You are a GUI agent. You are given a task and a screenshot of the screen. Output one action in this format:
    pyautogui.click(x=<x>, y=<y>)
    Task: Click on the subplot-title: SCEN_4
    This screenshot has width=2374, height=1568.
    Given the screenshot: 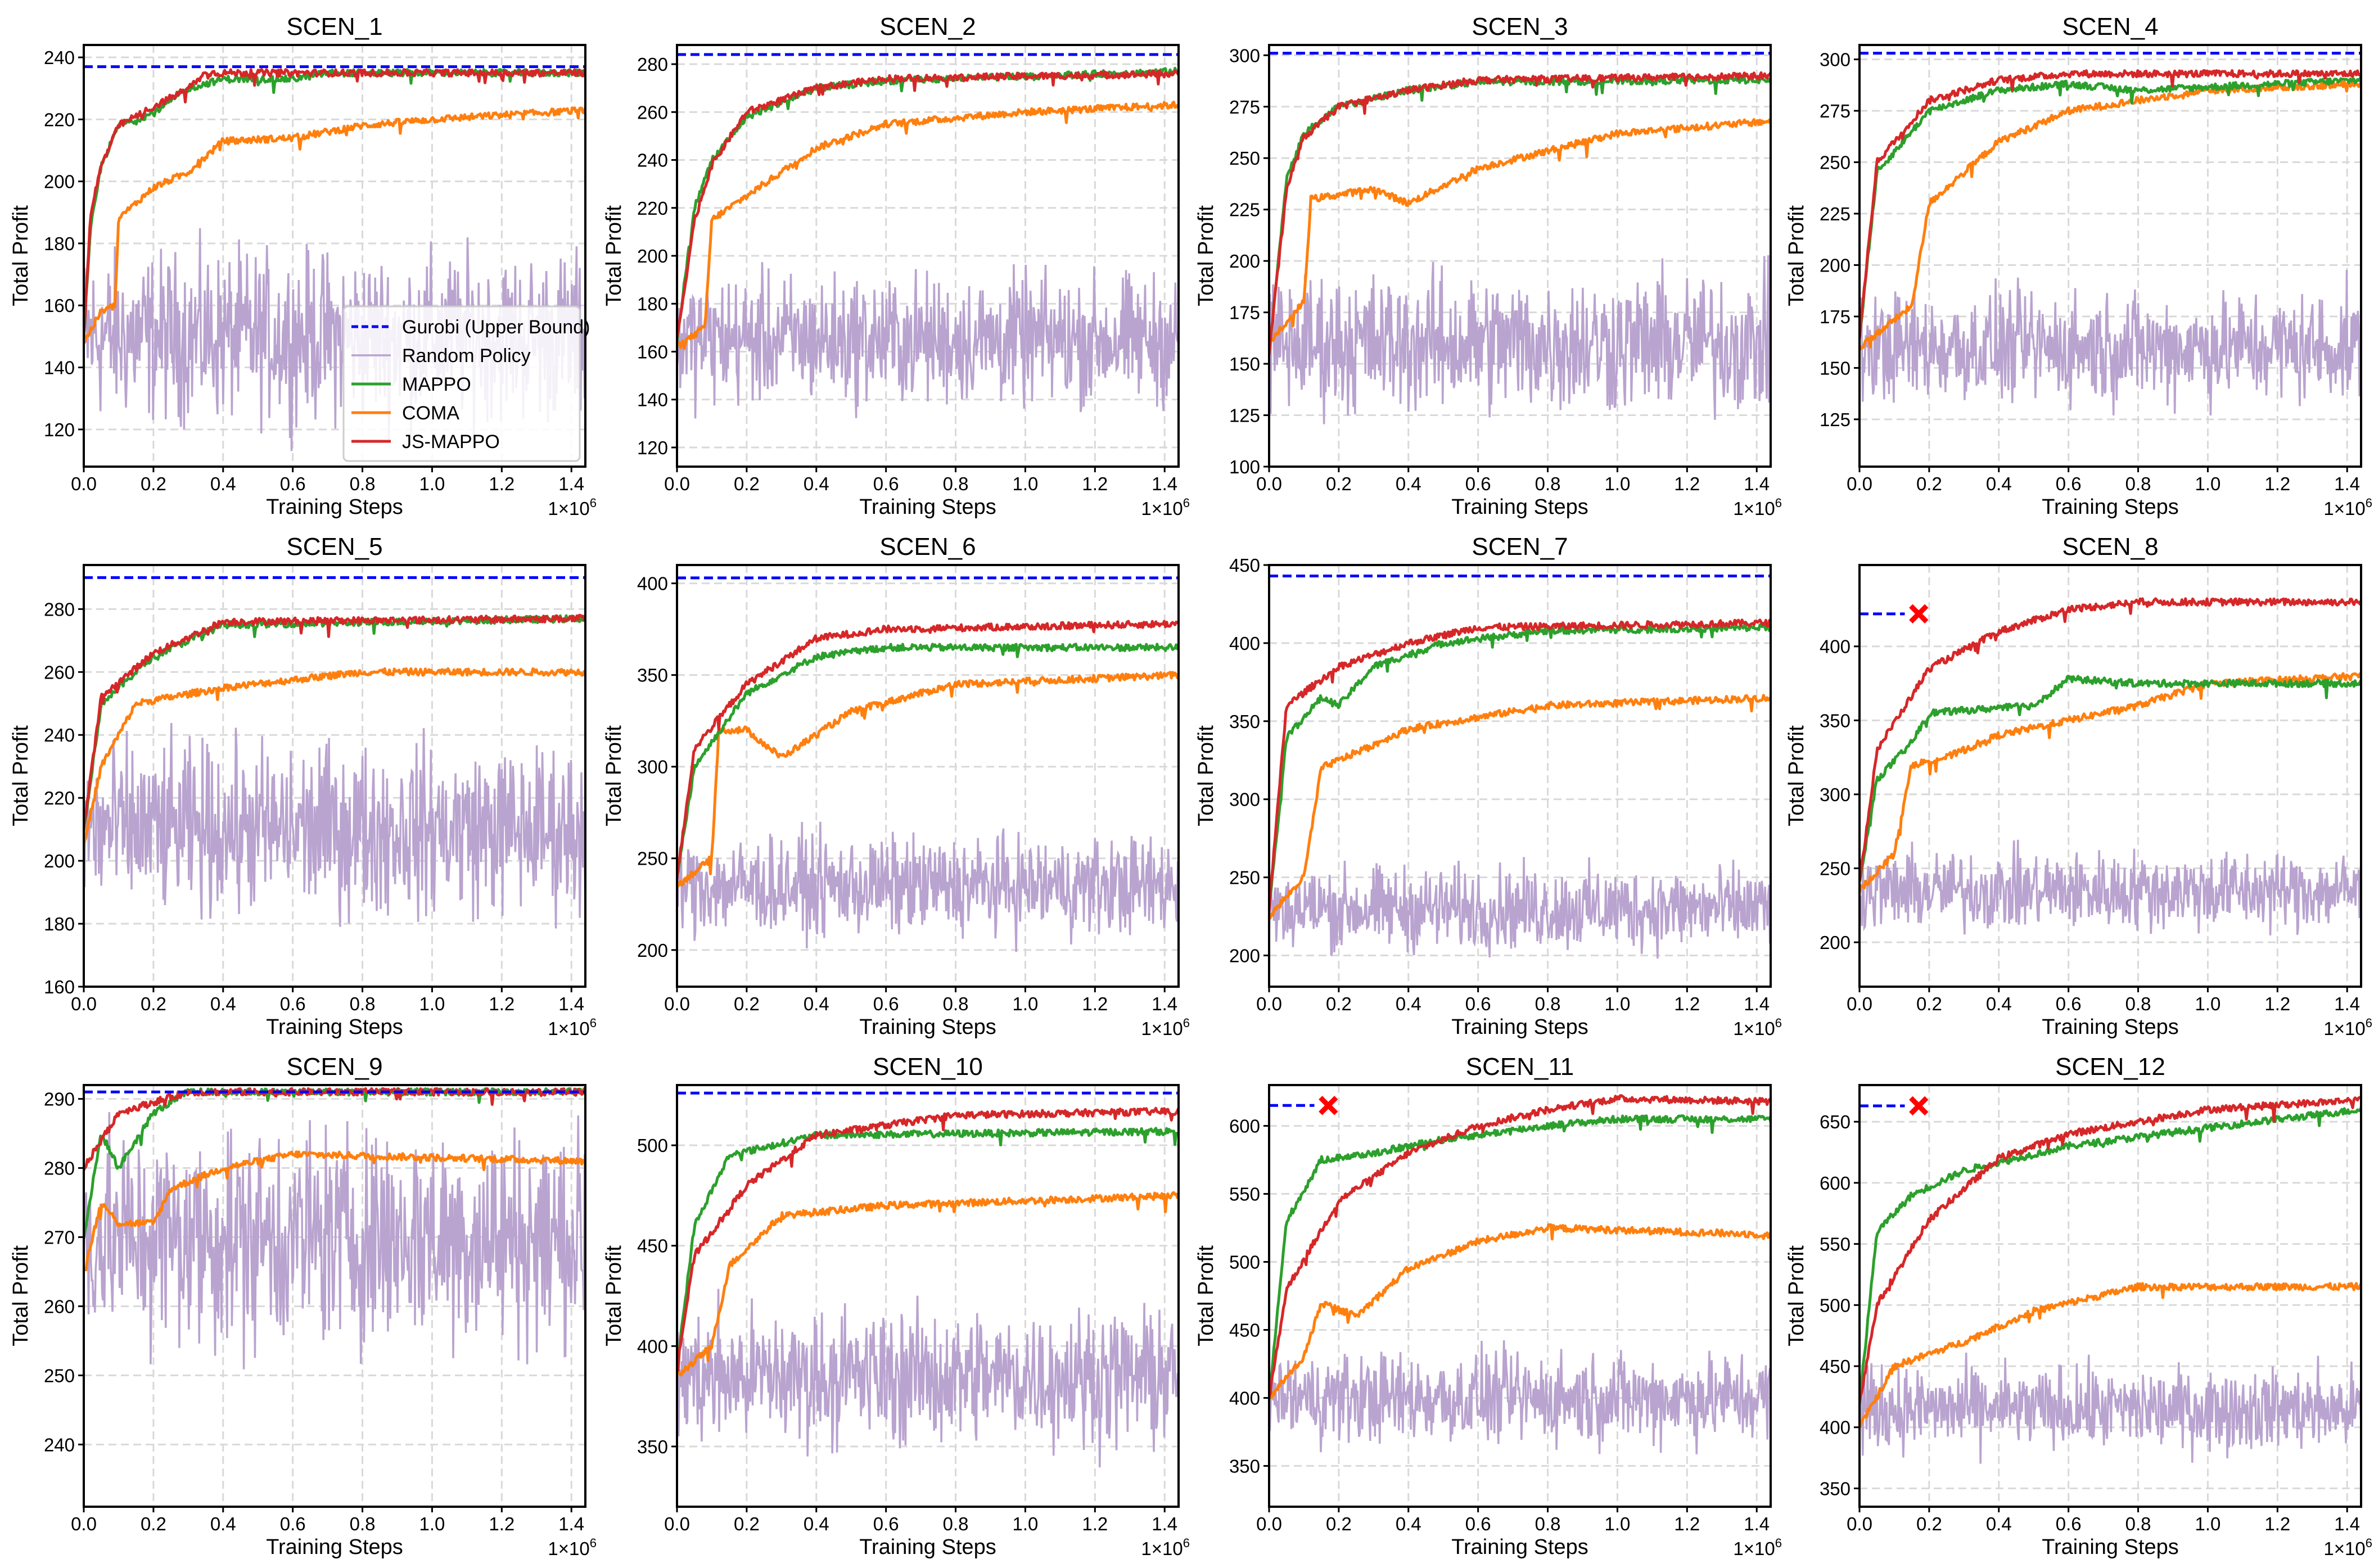 What is the action you would take?
    pyautogui.click(x=2110, y=26)
    